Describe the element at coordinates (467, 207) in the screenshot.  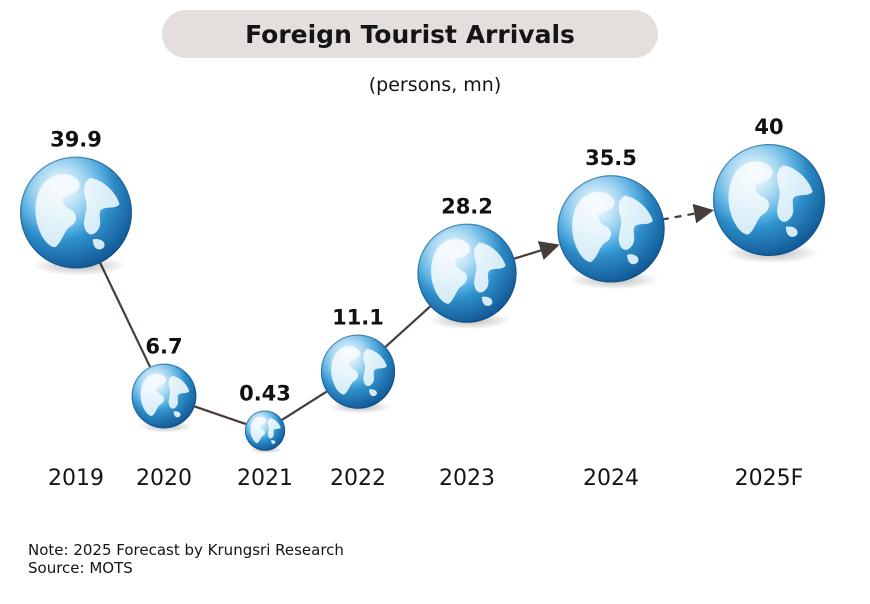
I see `value-label-2023: 28.2` at that location.